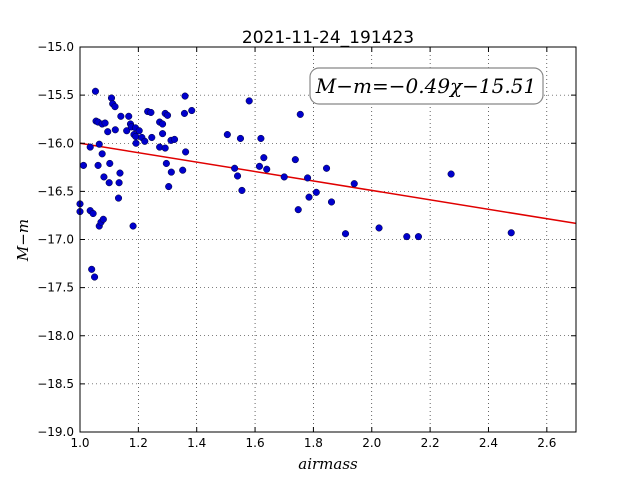 The height and width of the screenshot is (480, 640). What do you see at coordinates (488, 443) in the screenshot?
I see `x-tick-label: 2.4` at bounding box center [488, 443].